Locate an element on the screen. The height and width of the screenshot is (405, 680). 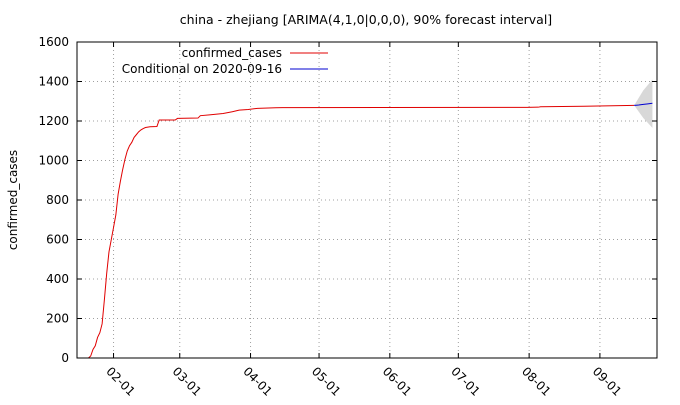
y-tick-label: 1200 is located at coordinates (53, 121).